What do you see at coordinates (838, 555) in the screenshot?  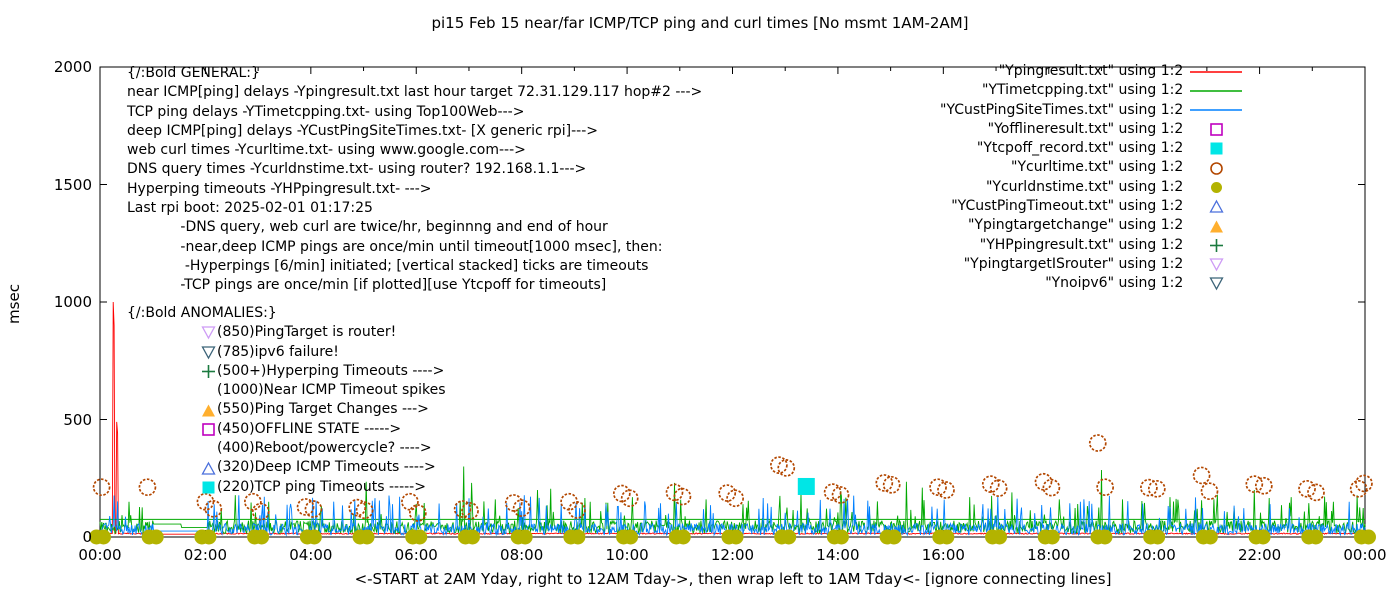 I see `x-tick-label: 14:00` at bounding box center [838, 555].